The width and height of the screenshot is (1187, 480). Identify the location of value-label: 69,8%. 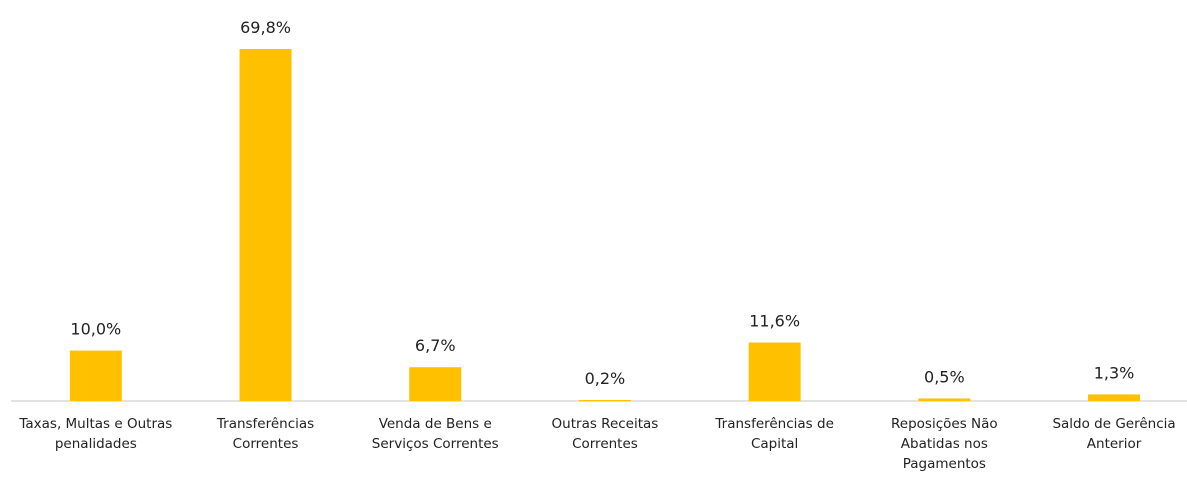
(265, 27).